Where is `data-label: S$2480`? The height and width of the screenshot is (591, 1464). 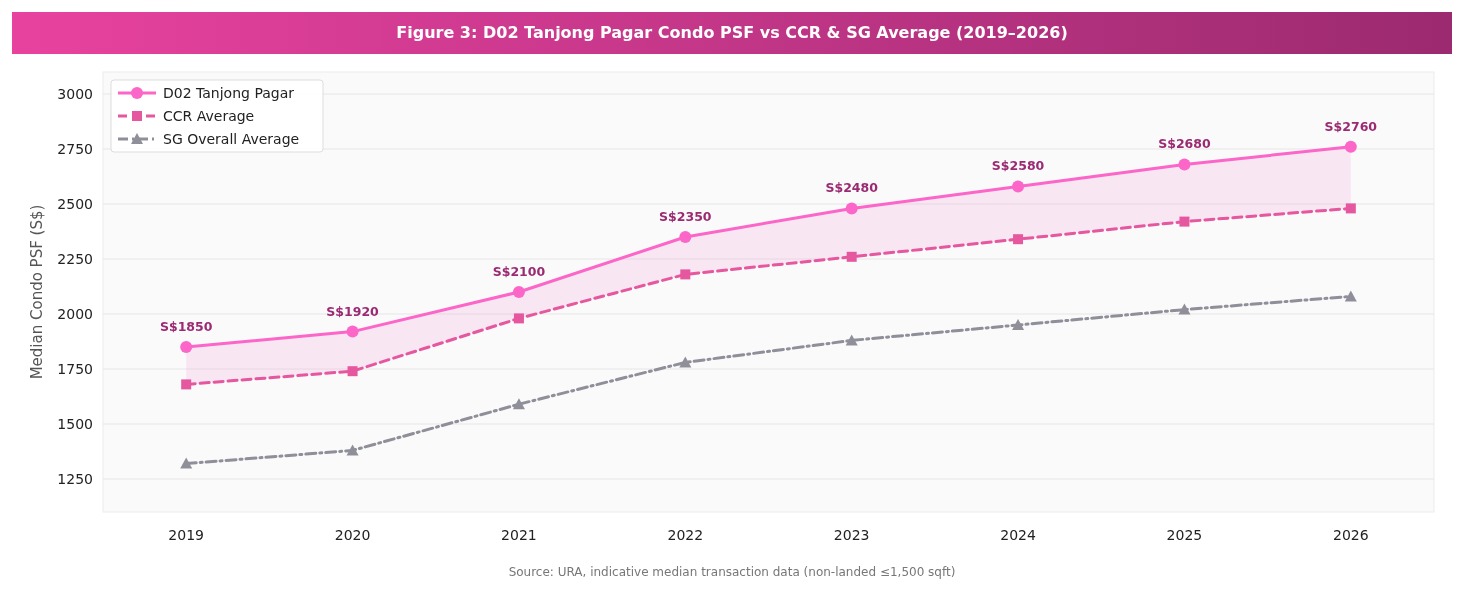 data-label: S$2480 is located at coordinates (852, 188).